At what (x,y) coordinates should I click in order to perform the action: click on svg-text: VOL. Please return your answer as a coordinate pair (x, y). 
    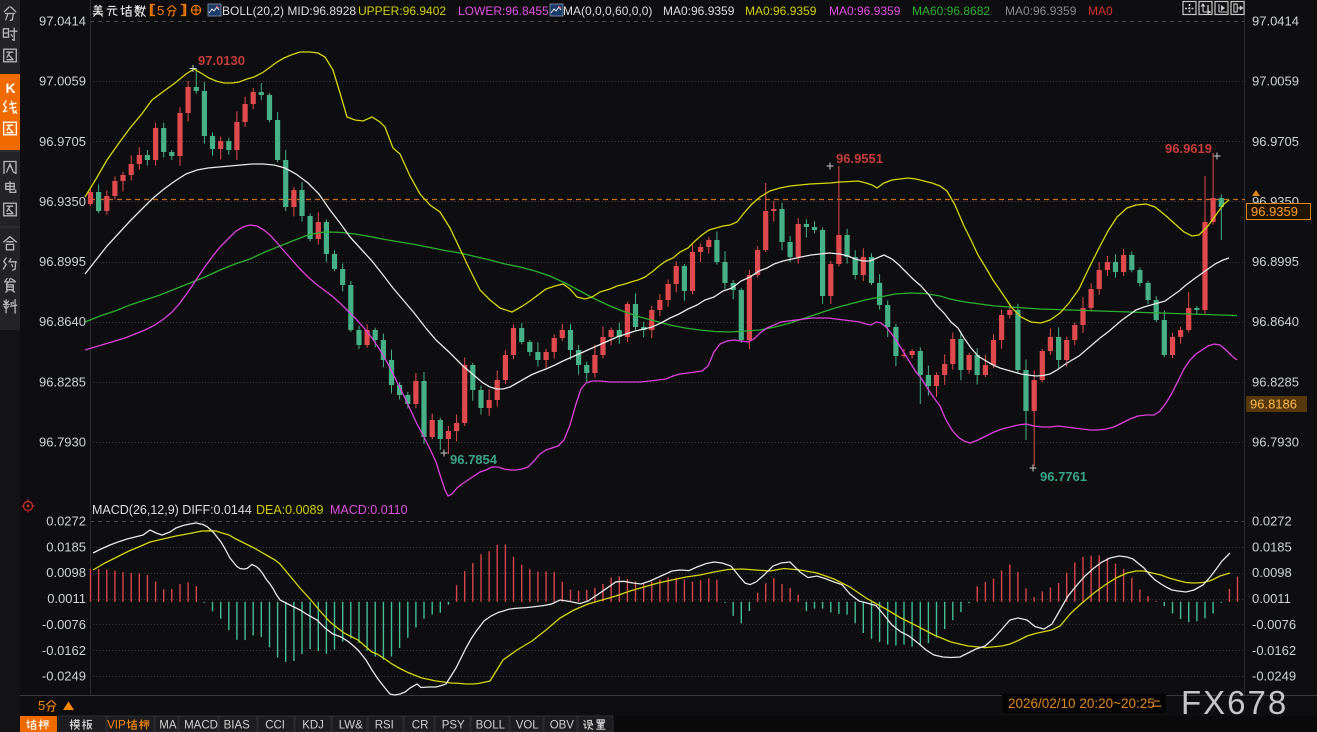
    Looking at the image, I should click on (528, 725).